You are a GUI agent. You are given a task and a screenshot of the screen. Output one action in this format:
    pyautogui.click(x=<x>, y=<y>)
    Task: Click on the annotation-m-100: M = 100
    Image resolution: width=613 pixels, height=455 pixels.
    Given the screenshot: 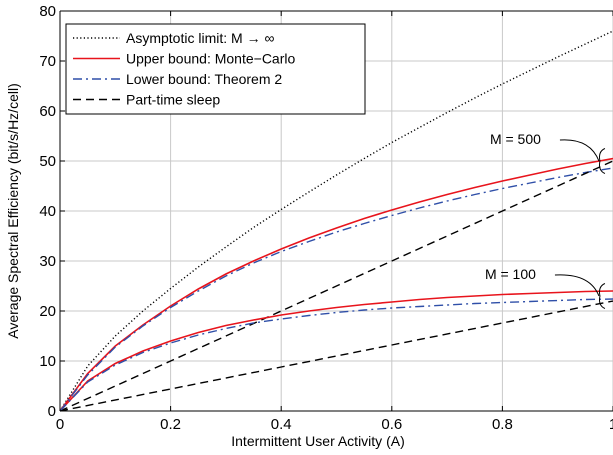 What is the action you would take?
    pyautogui.click(x=510, y=274)
    